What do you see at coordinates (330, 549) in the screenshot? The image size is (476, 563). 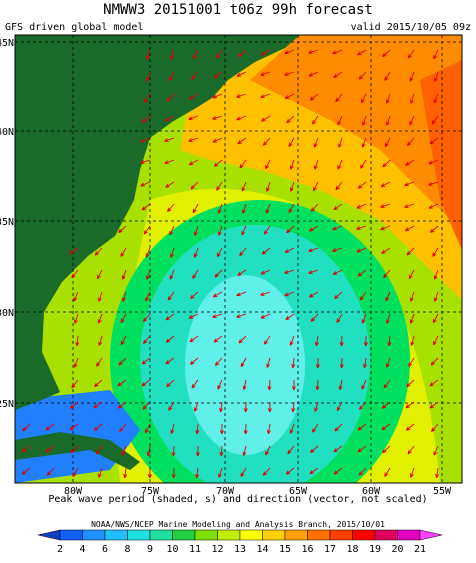 I see `colorbar-label: 17` at bounding box center [330, 549].